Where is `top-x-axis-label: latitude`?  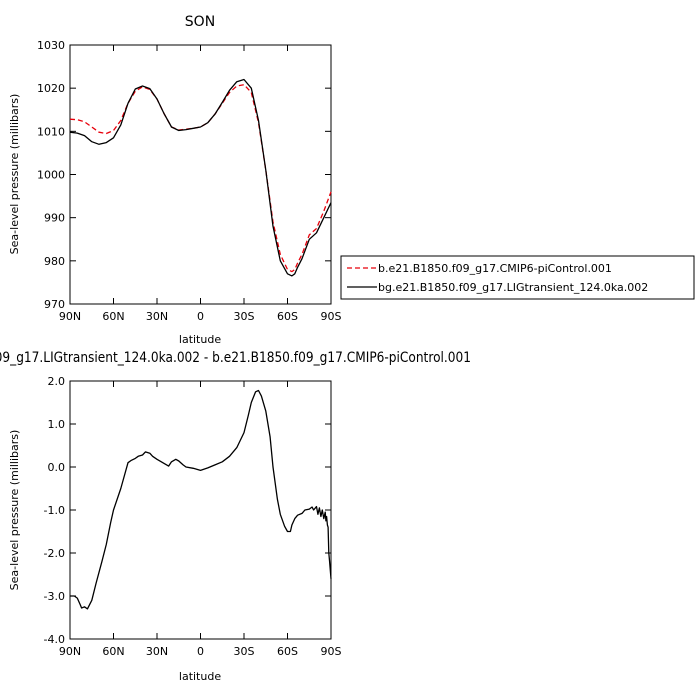
top-x-axis-label: latitude is located at coordinates (200, 339).